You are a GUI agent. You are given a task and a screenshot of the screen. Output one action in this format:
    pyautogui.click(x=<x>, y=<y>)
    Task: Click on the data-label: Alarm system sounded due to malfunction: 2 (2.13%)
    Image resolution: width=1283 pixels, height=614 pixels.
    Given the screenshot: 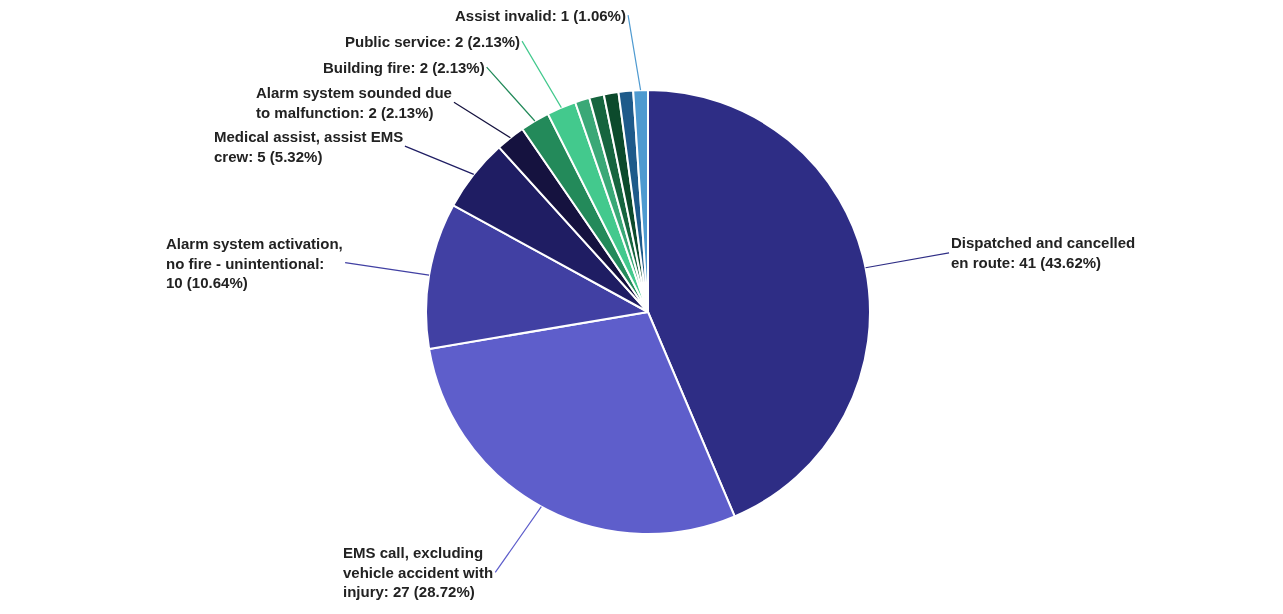 What is the action you would take?
    pyautogui.click(x=354, y=102)
    